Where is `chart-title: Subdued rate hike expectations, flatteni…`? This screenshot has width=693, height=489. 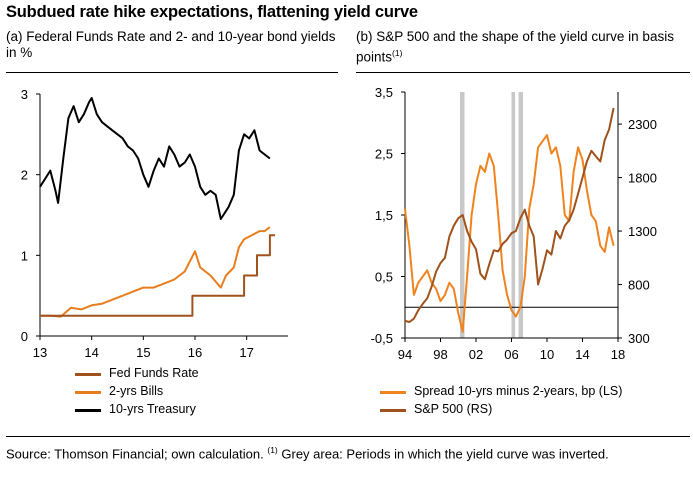 chart-title: Subdued rate hike expectations, flatteni… is located at coordinates (212, 12).